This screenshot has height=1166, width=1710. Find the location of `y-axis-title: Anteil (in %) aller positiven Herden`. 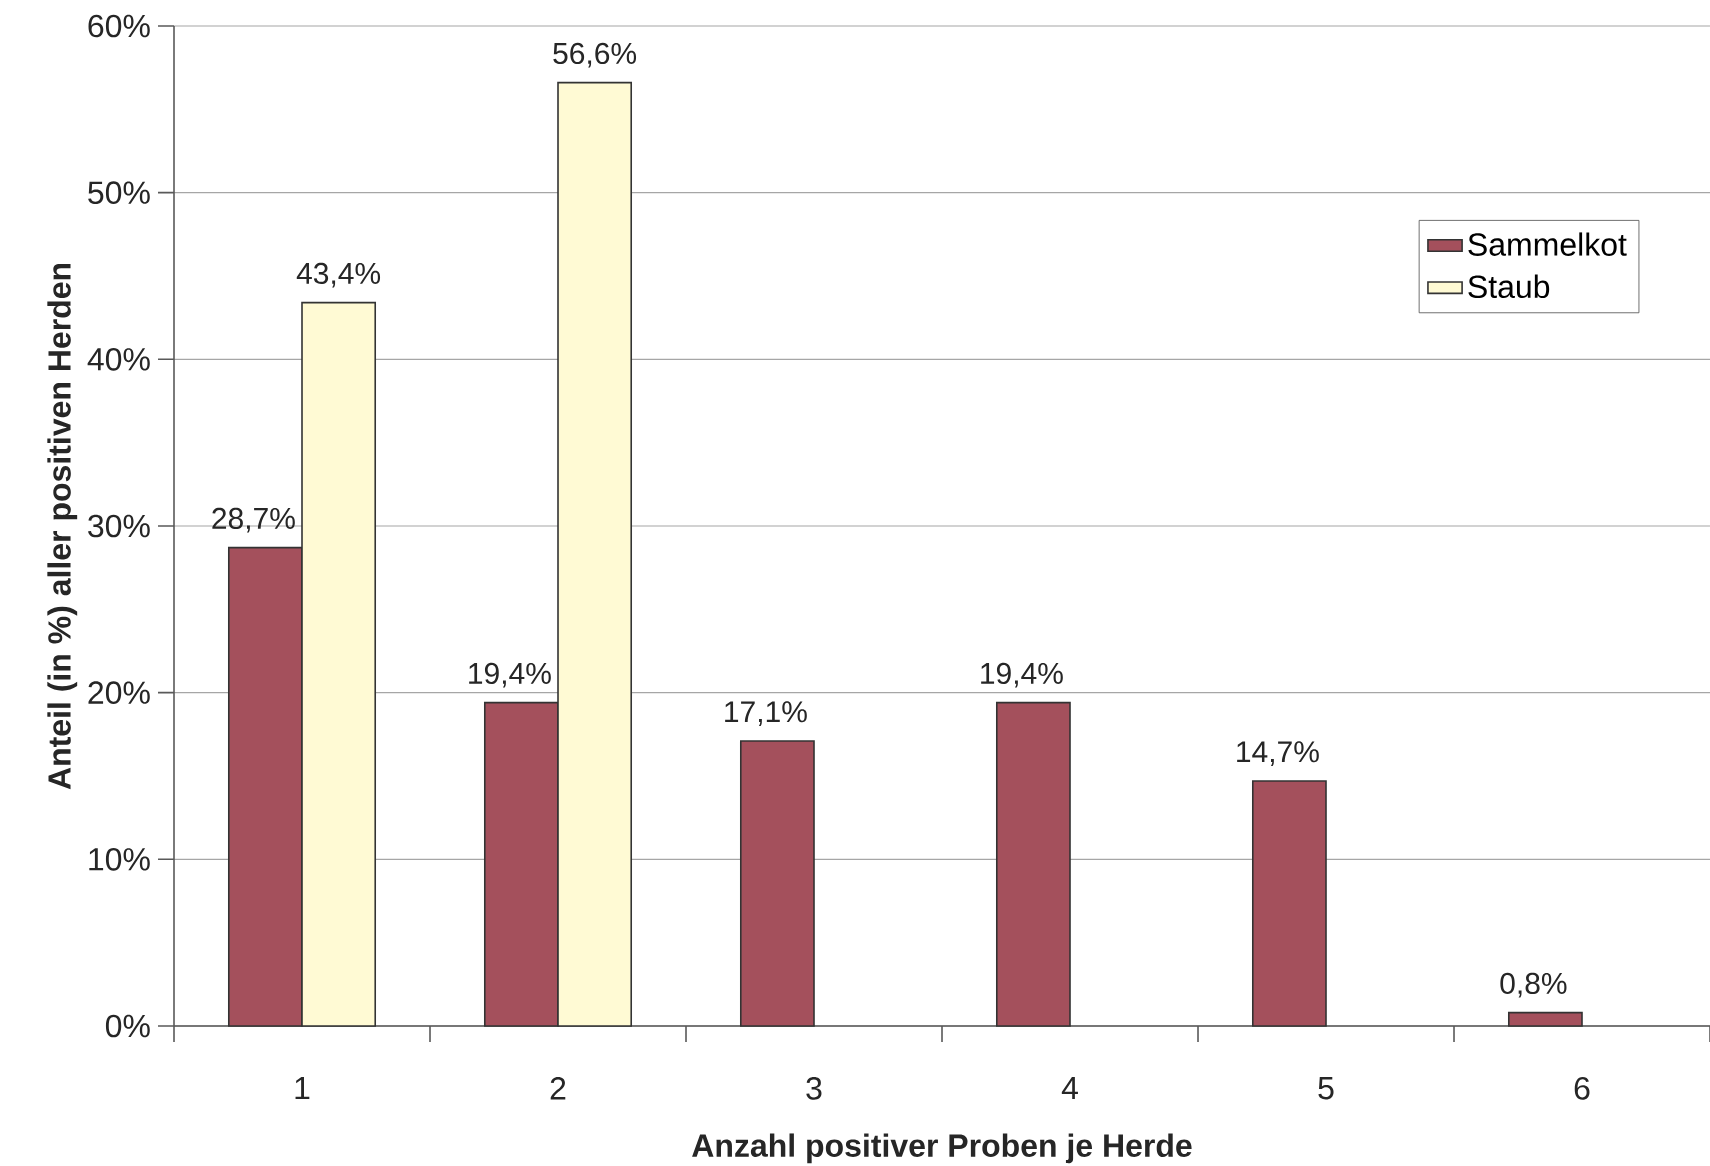

y-axis-title: Anteil (in %) aller positiven Herden is located at coordinates (62, 526).